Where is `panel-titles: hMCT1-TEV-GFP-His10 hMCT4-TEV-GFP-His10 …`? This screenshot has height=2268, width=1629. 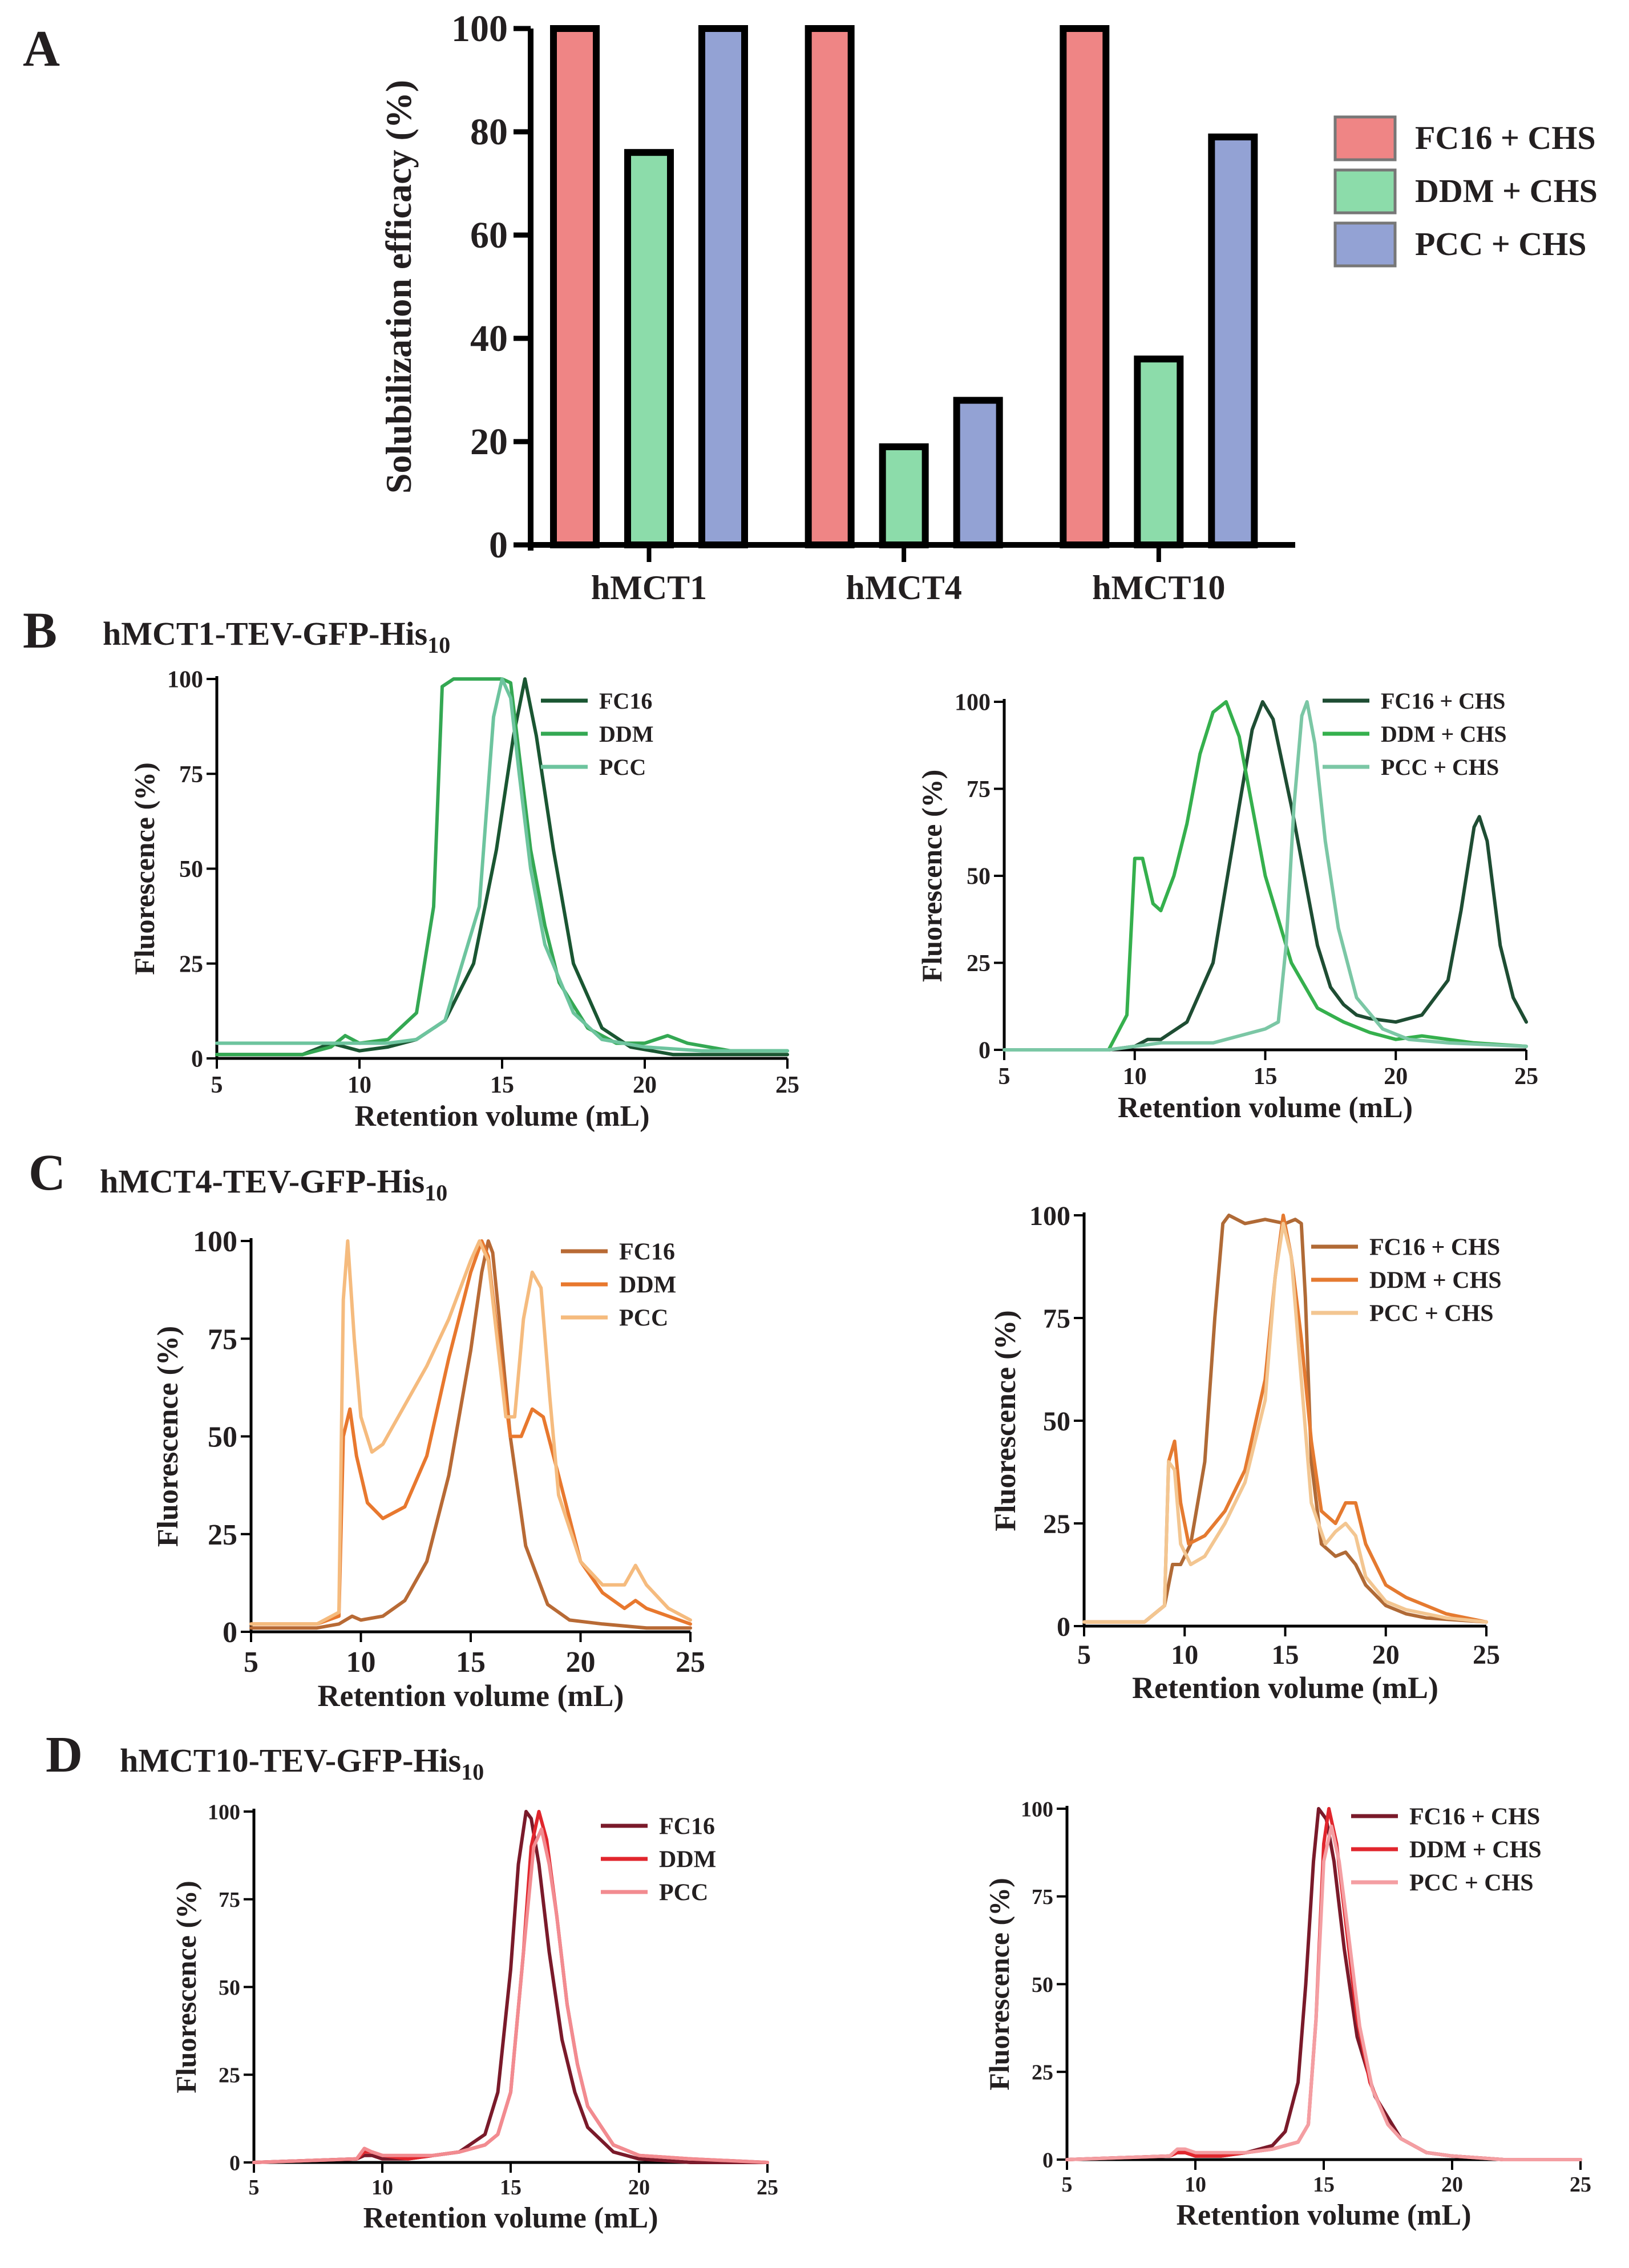 panel-titles: hMCT1-TEV-GFP-His10 hMCT4-TEV-GFP-His10 … is located at coordinates (292, 1200).